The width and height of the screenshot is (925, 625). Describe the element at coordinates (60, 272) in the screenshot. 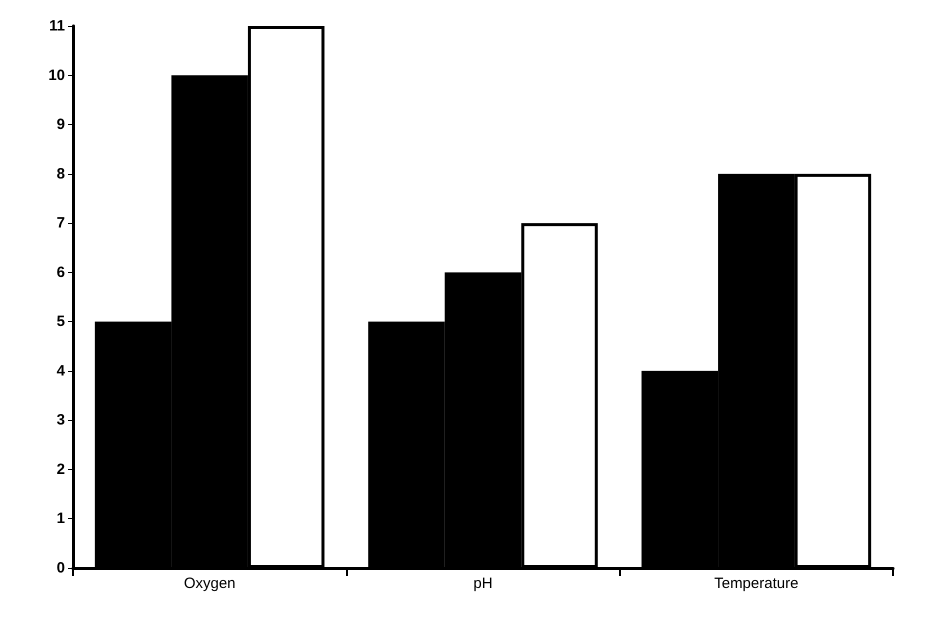

I see `y-tick-label: 6` at that location.